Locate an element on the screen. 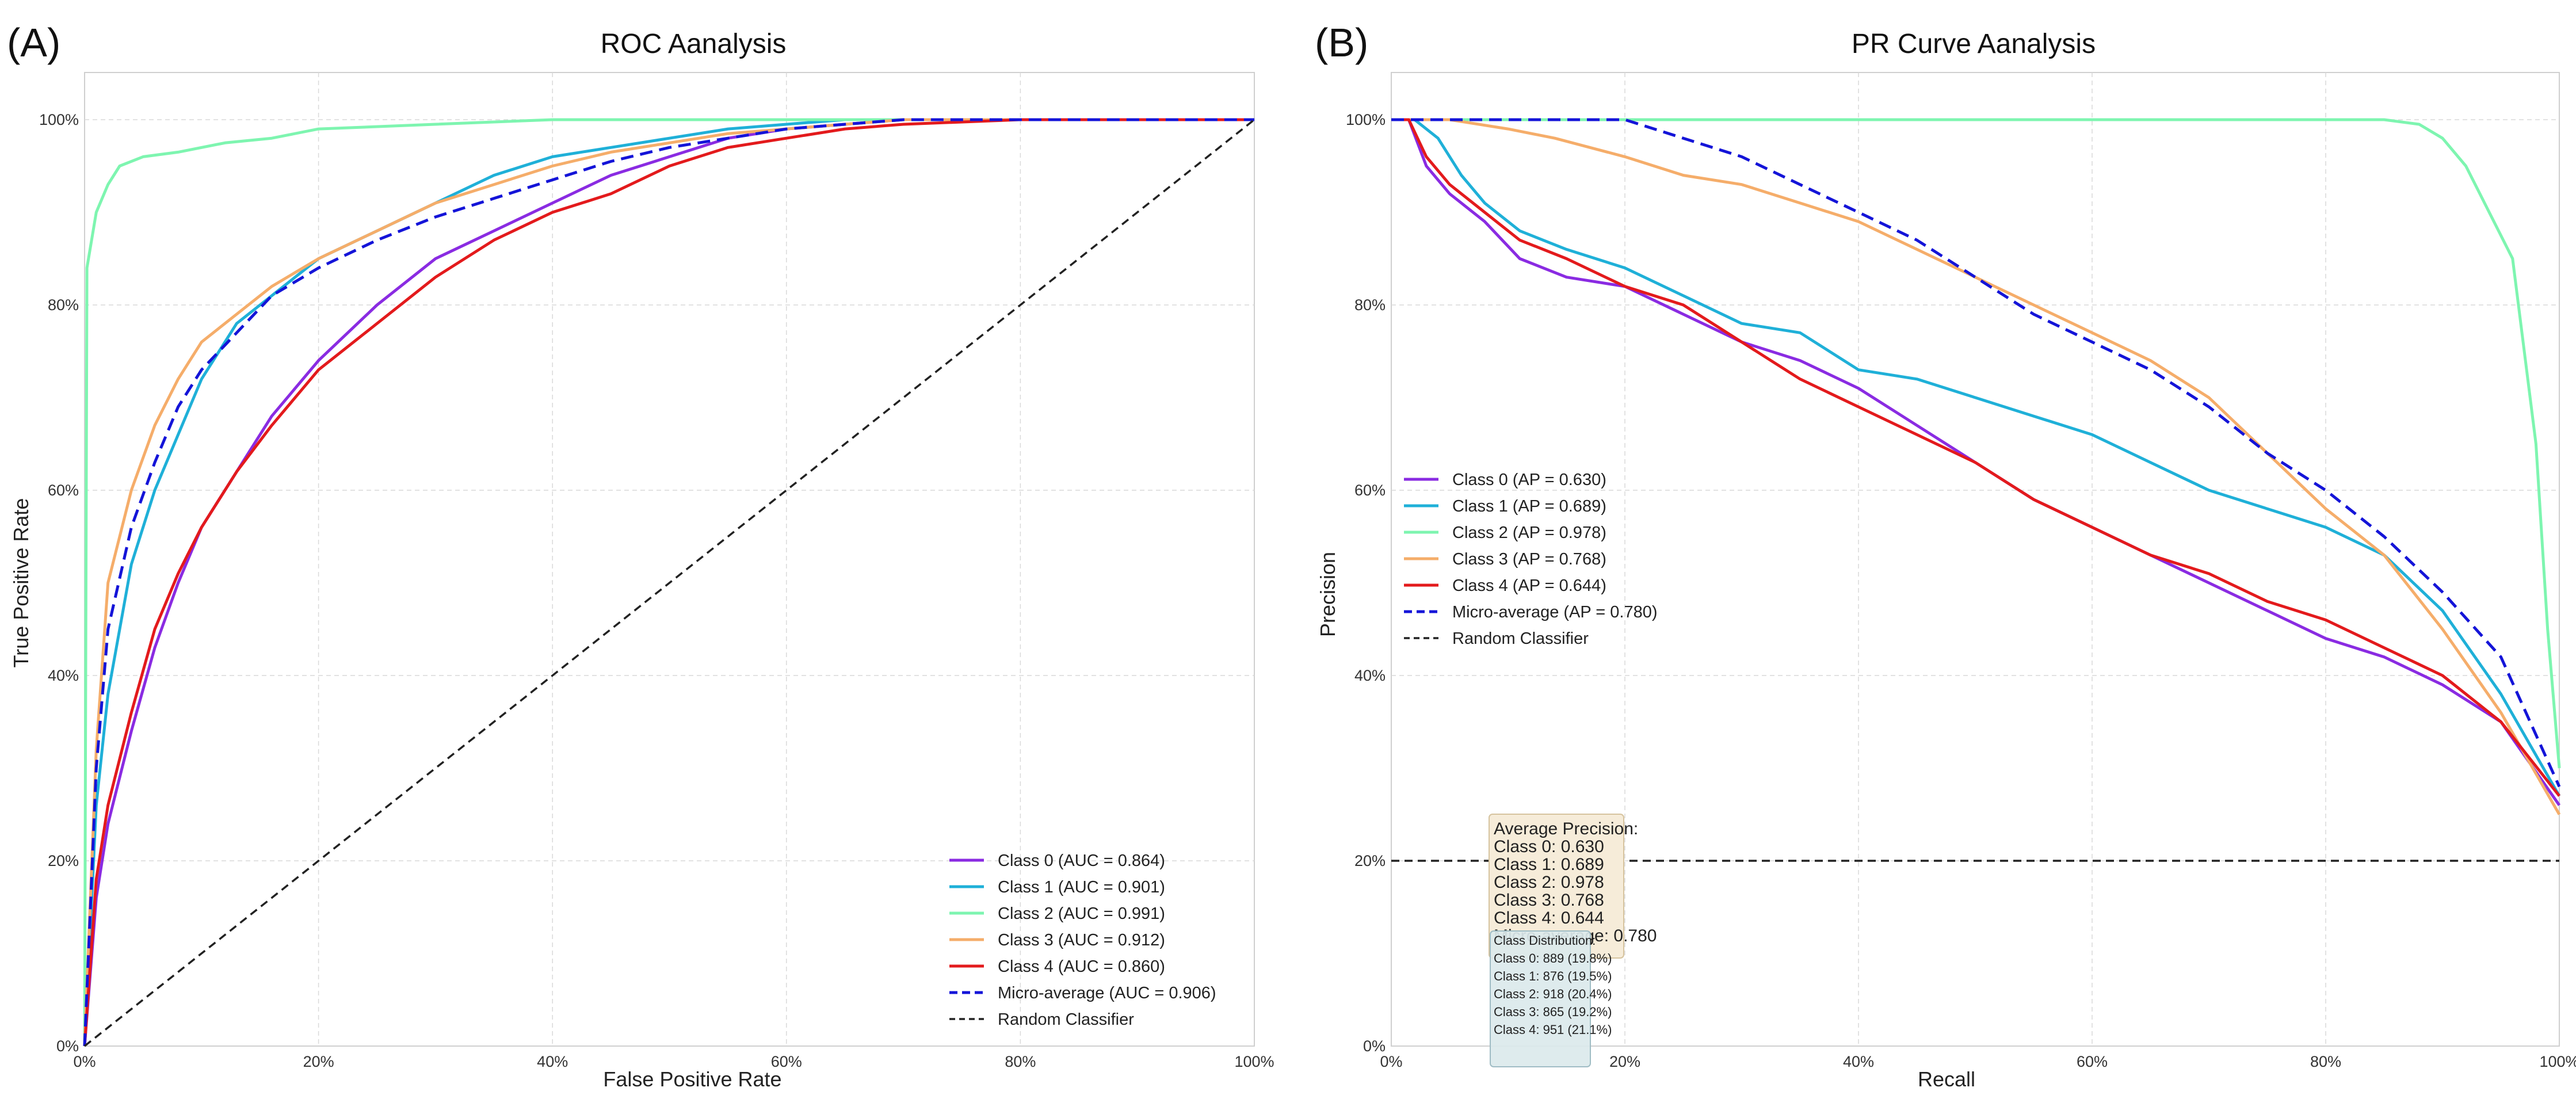 Image resolution: width=2576 pixels, height=1099 pixels. distribution-box is located at coordinates (1540, 998).